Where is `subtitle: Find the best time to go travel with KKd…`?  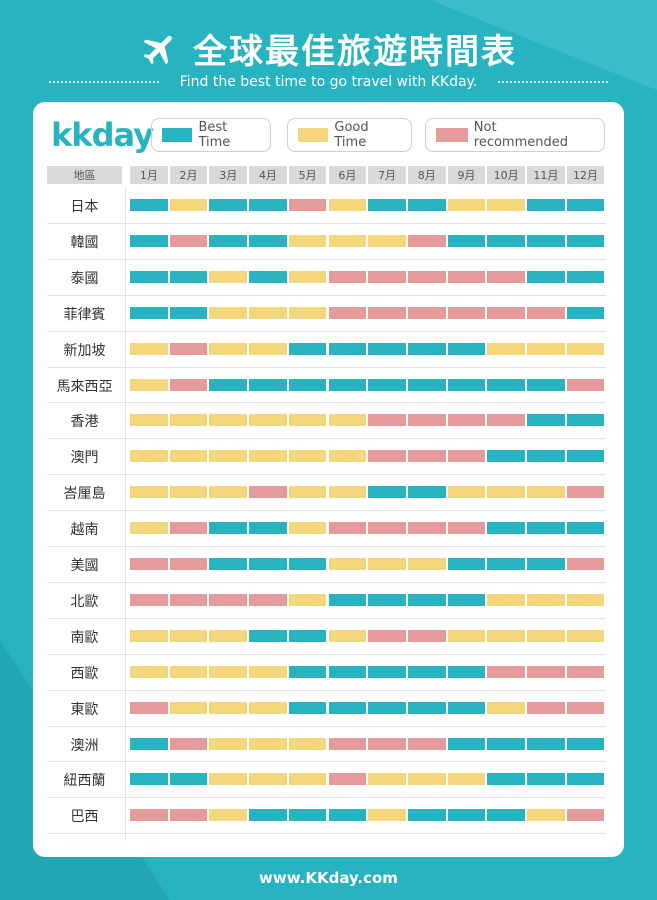
subtitle: Find the best time to go travel with KKd… is located at coordinates (328, 82).